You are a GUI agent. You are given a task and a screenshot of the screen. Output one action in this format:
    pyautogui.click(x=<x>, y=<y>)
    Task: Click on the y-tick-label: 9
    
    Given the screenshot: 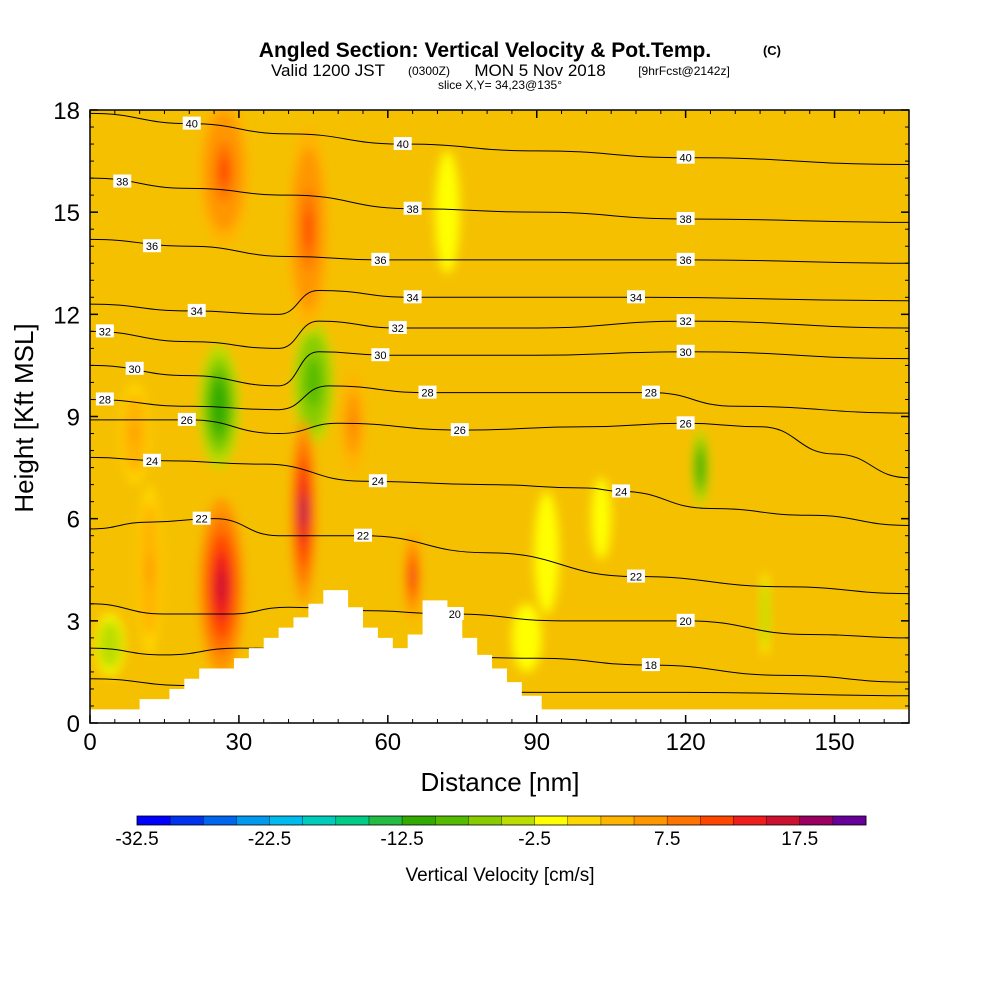 What is the action you would take?
    pyautogui.click(x=73, y=418)
    